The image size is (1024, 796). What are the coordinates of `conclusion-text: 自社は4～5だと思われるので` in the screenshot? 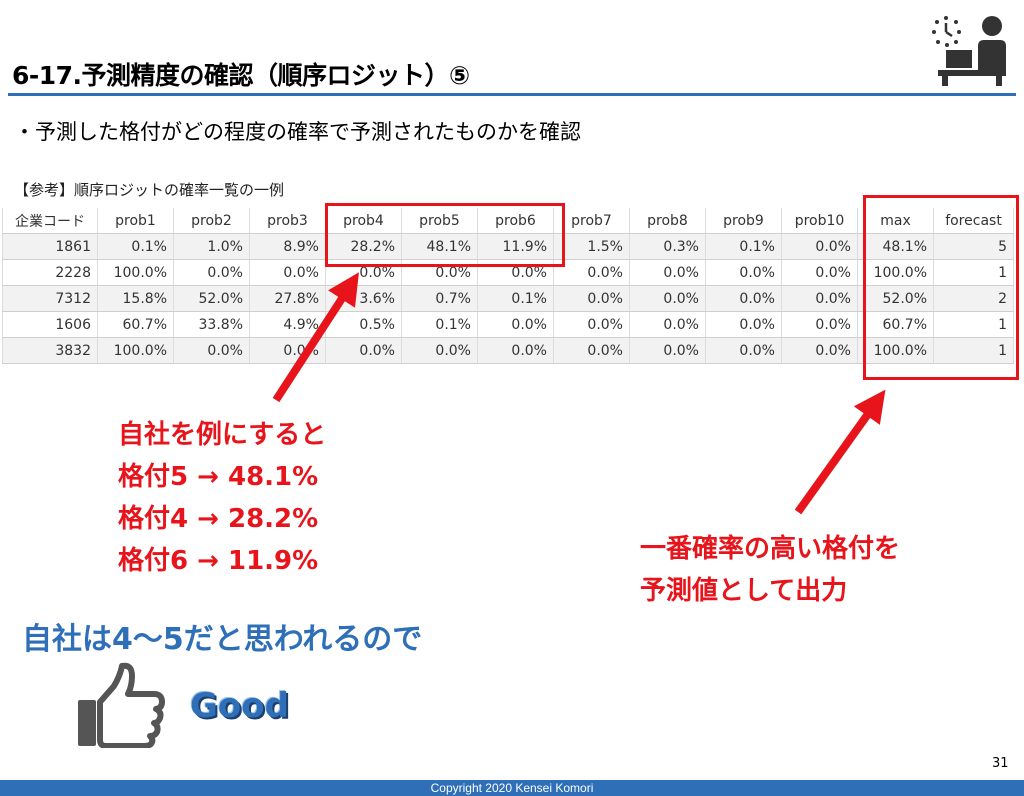 It's located at (222, 639).